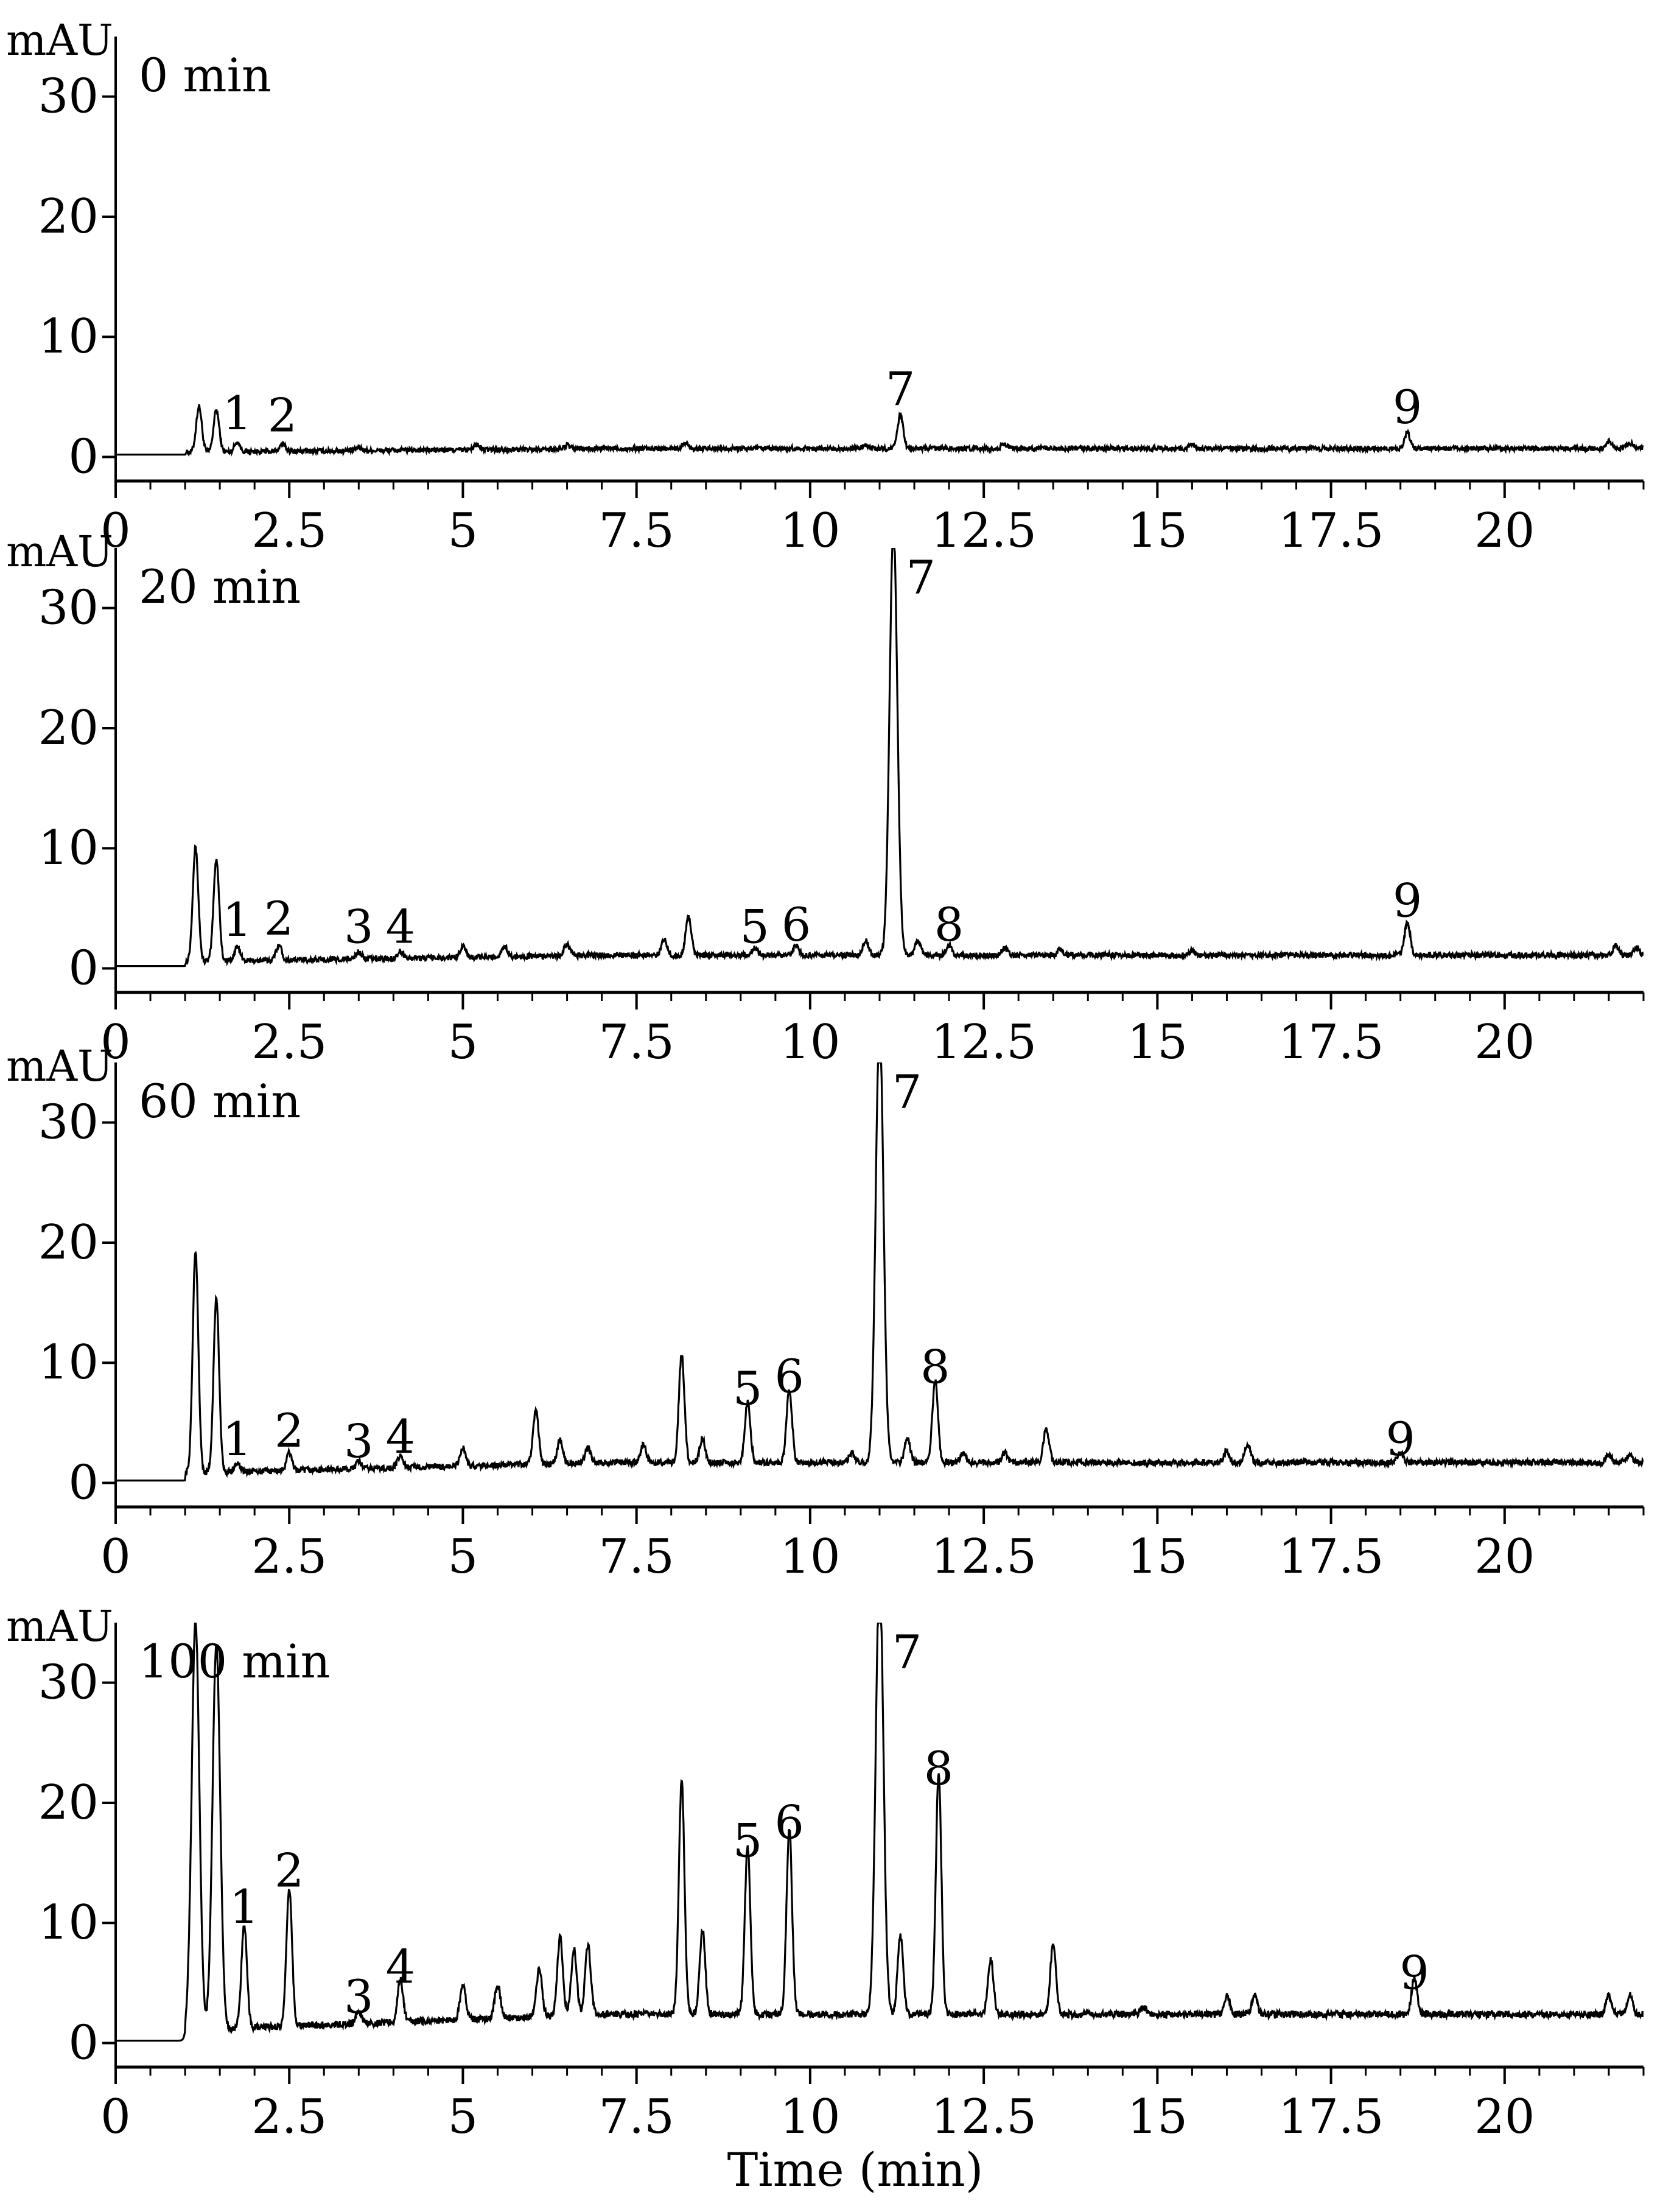 The image size is (1677, 2212). What do you see at coordinates (205, 75) in the screenshot?
I see `panel-title: 0 min` at bounding box center [205, 75].